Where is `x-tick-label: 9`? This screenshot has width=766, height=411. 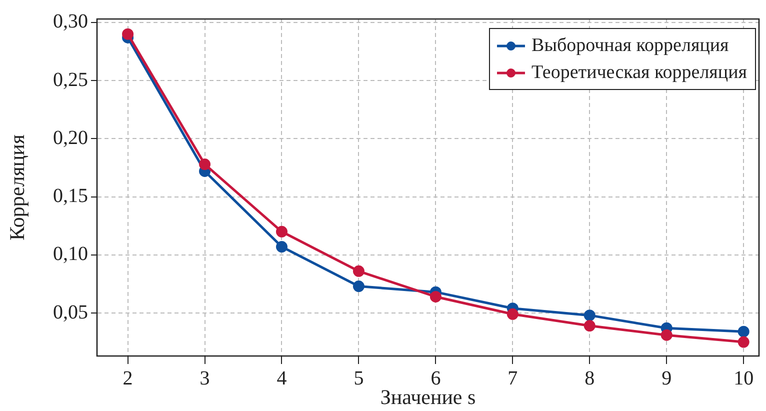 x-tick-label: 9 is located at coordinates (667, 378).